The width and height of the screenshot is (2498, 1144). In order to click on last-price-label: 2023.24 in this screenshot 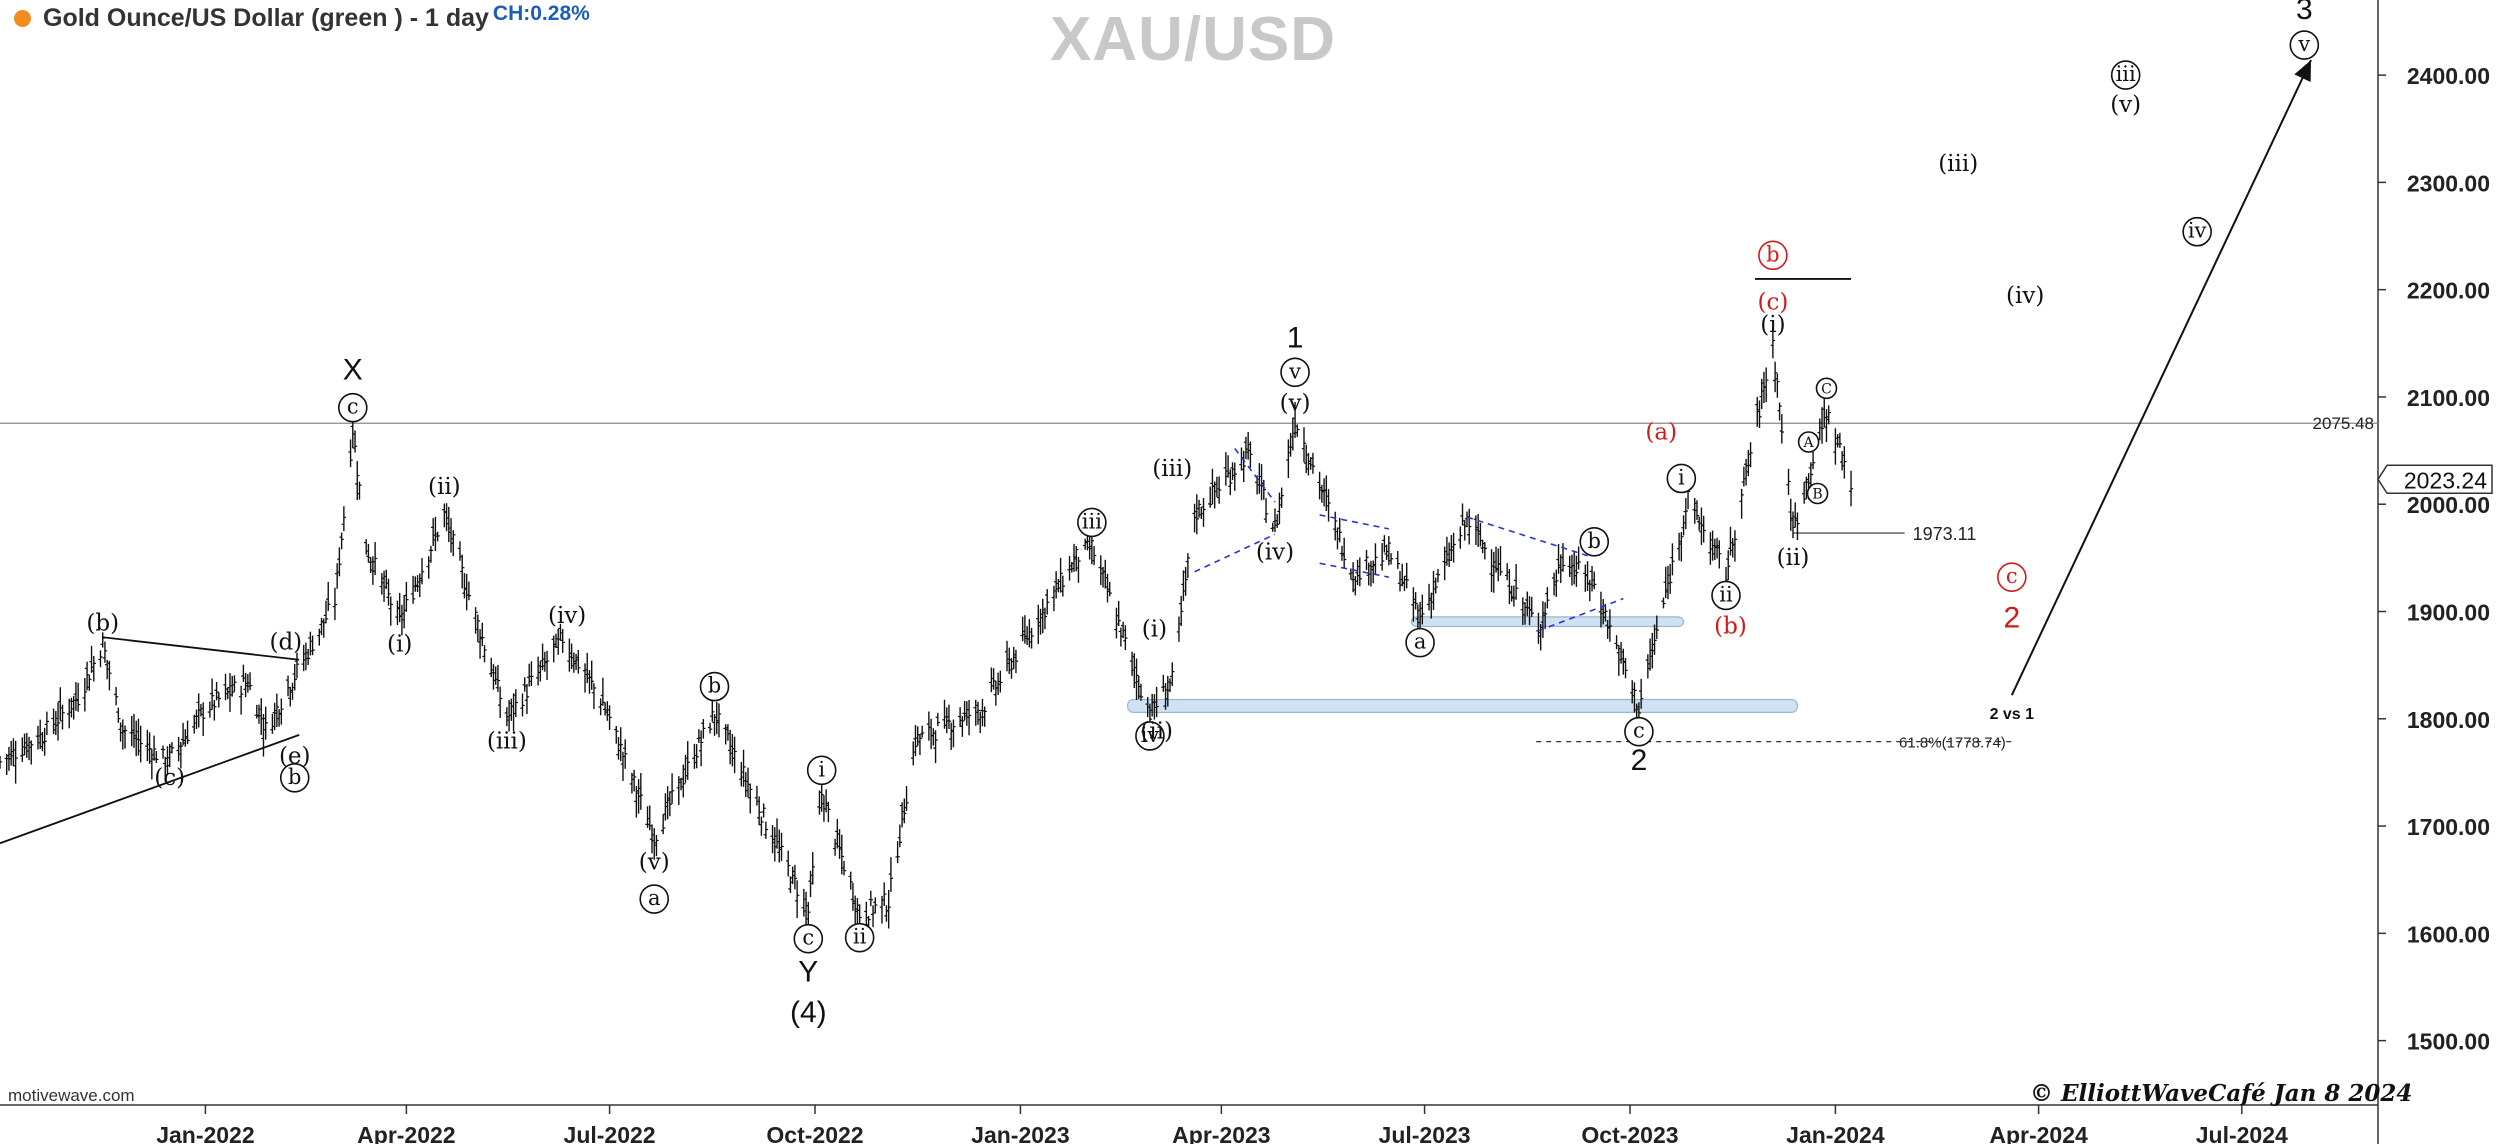, I will do `click(2445, 480)`.